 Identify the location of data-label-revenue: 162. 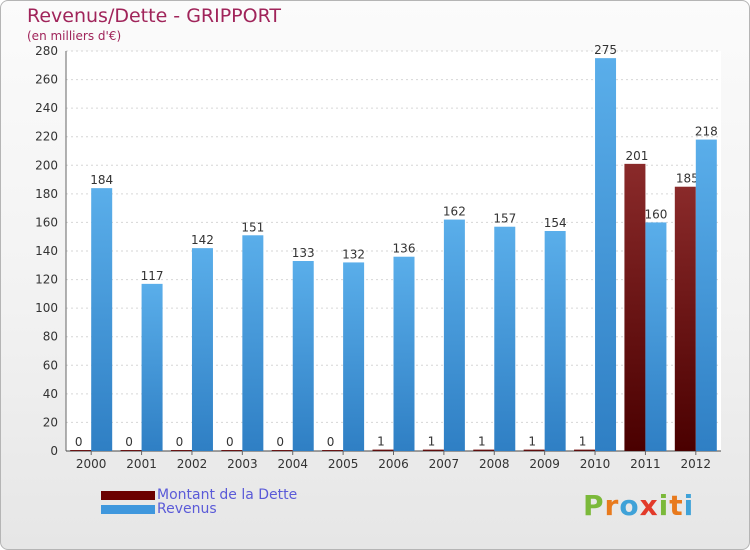
(454, 212).